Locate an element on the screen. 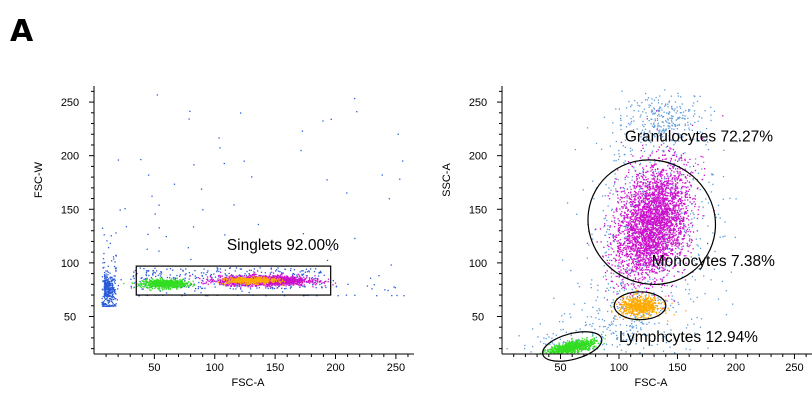 Image resolution: width=812 pixels, height=396 pixels. y-tick-label: 50 is located at coordinates (70, 317).